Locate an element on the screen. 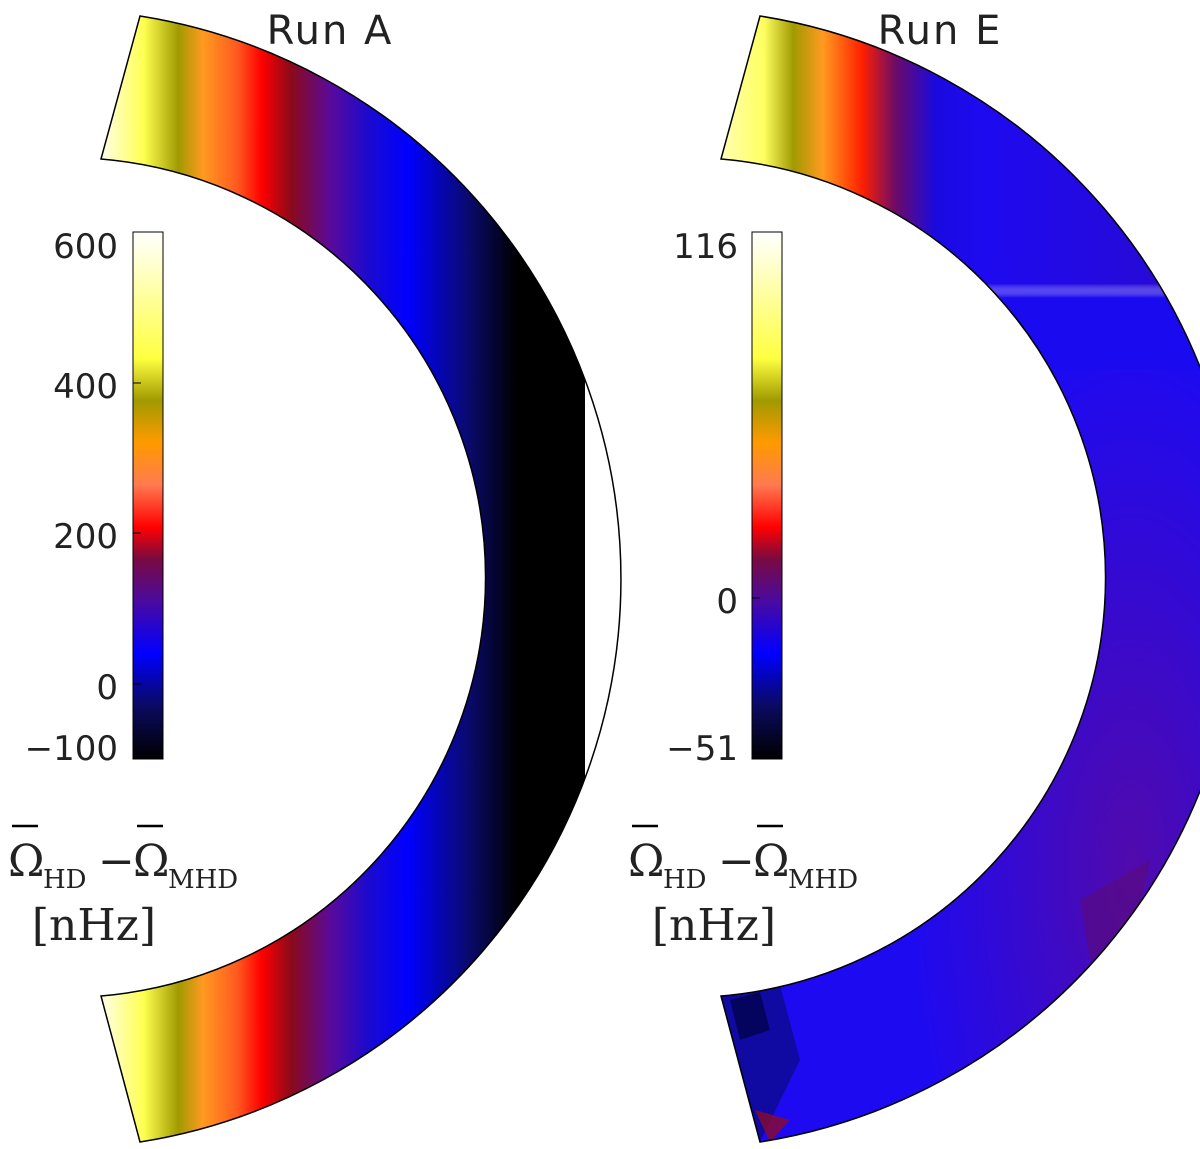 The width and height of the screenshot is (1200, 1149). minus-sign-a: − is located at coordinates (116, 861).